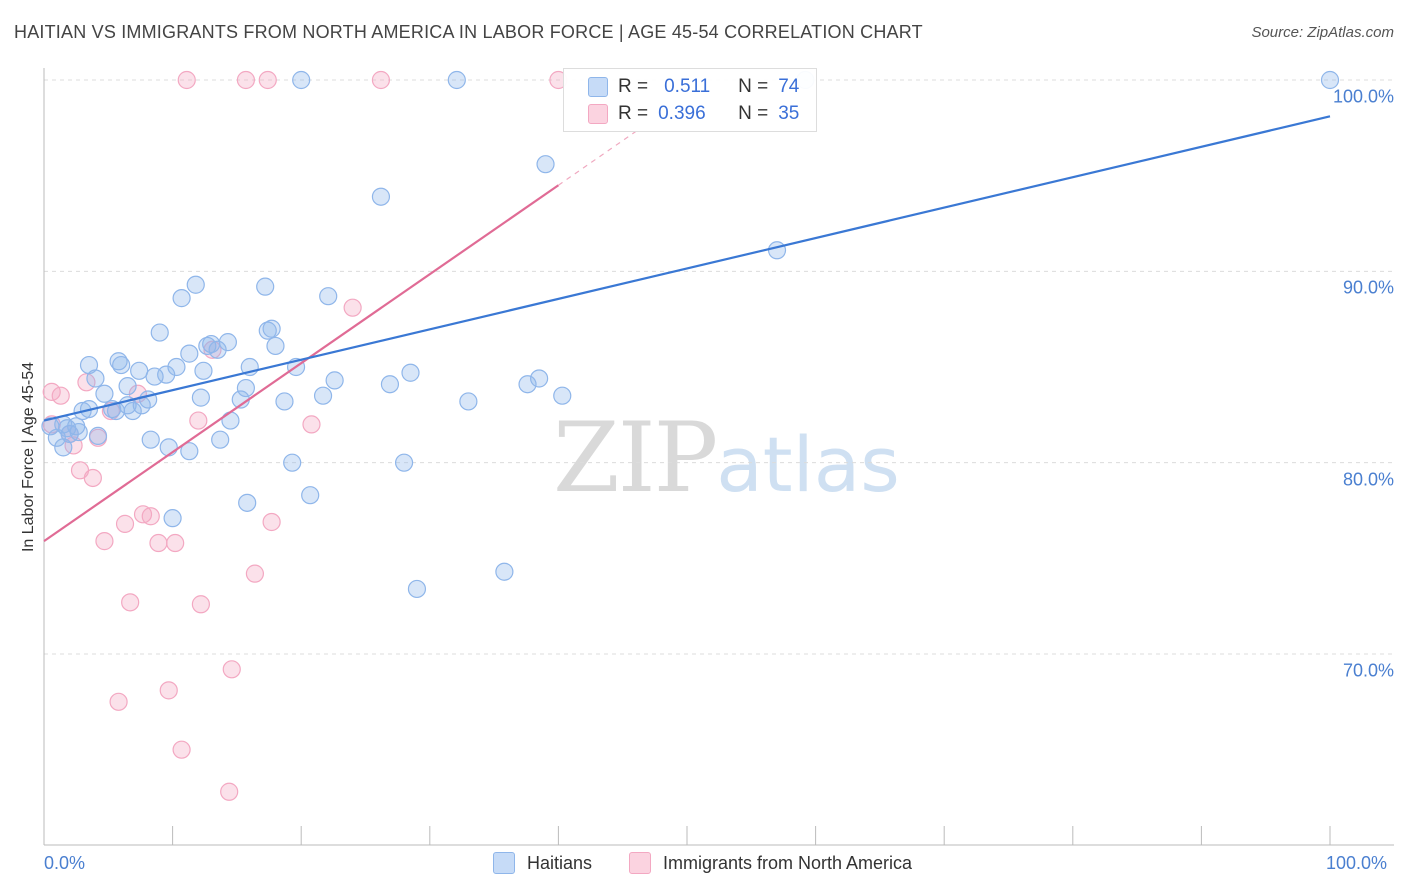 This screenshot has width=1406, height=892. I want to click on y-tick-label-90: 90.0%, so click(1368, 287).